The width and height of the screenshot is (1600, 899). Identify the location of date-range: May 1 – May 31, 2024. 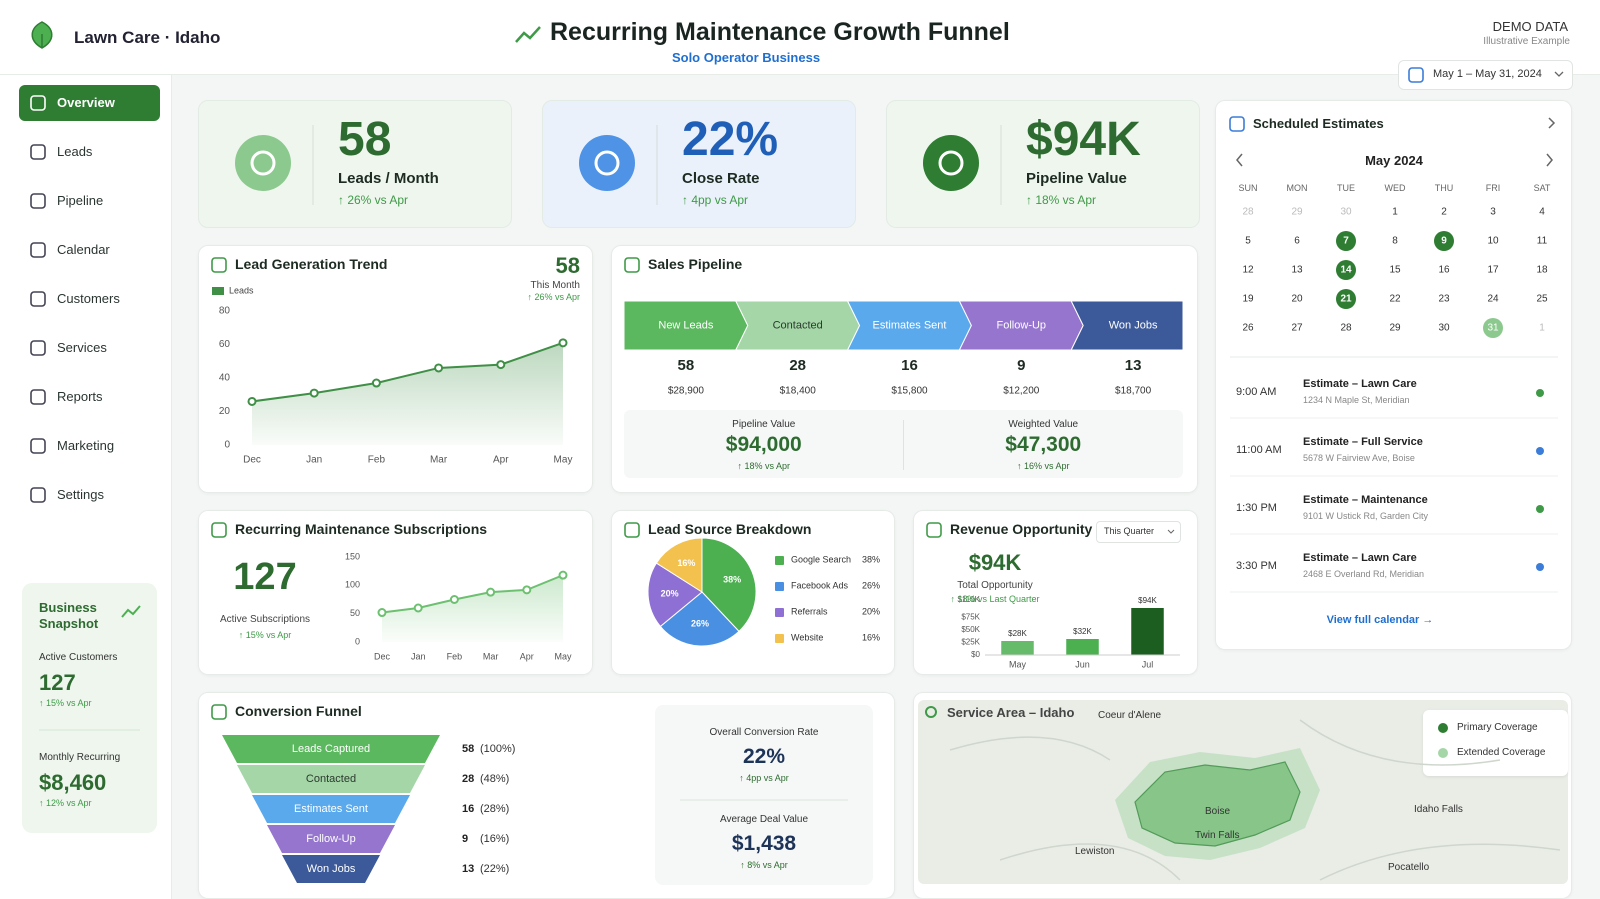
(1487, 74).